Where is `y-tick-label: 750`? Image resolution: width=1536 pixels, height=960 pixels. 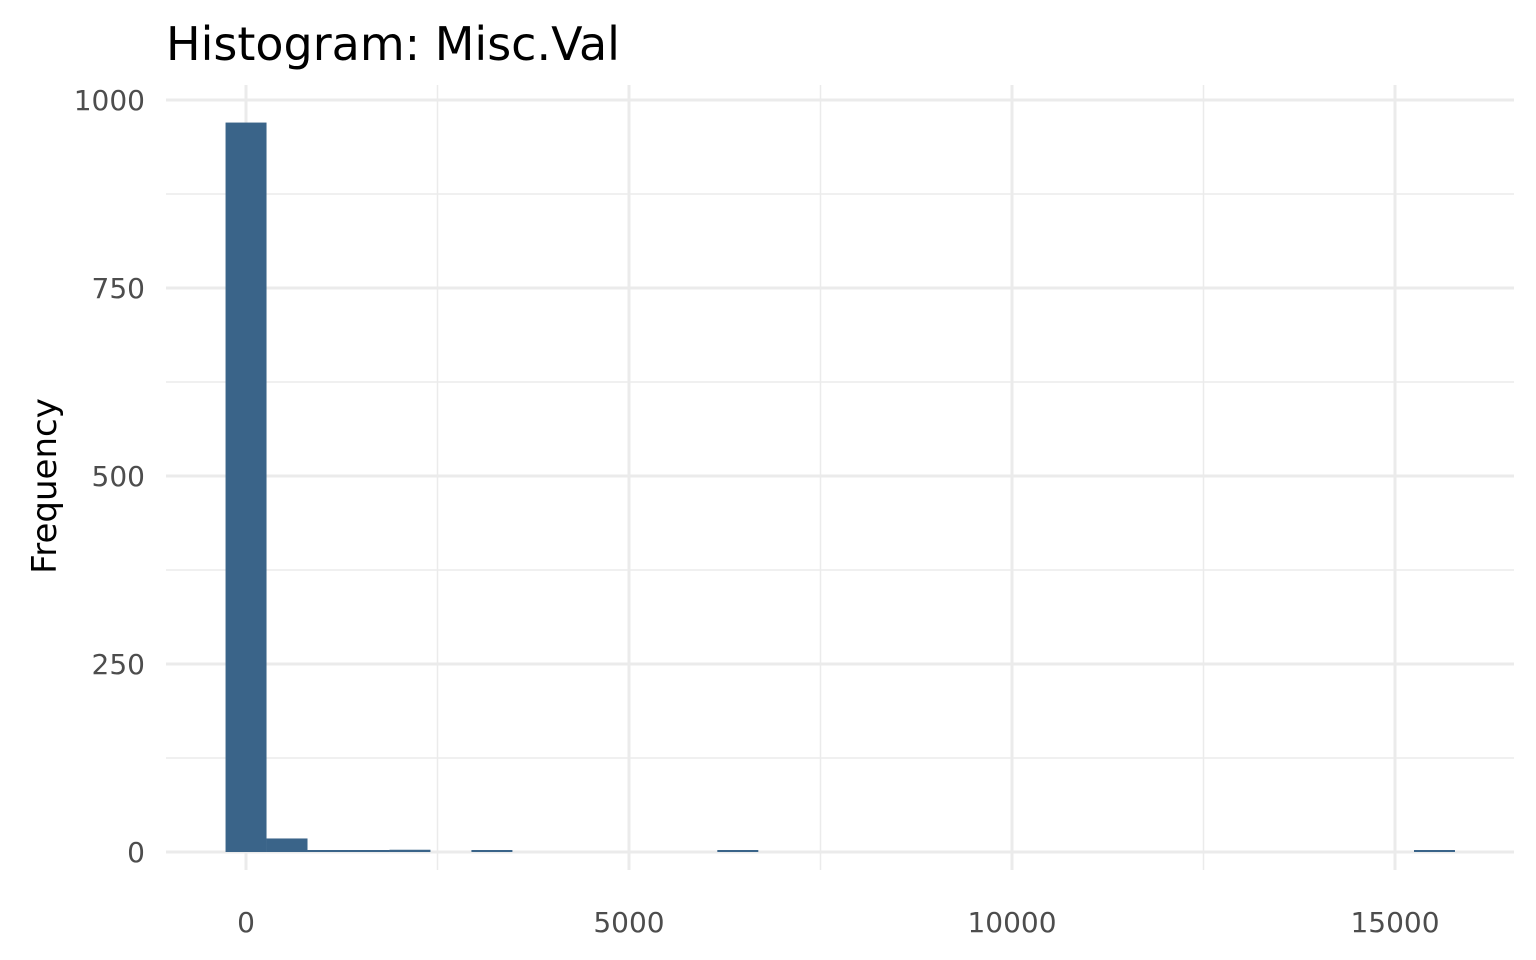
y-tick-label: 750 is located at coordinates (118, 288).